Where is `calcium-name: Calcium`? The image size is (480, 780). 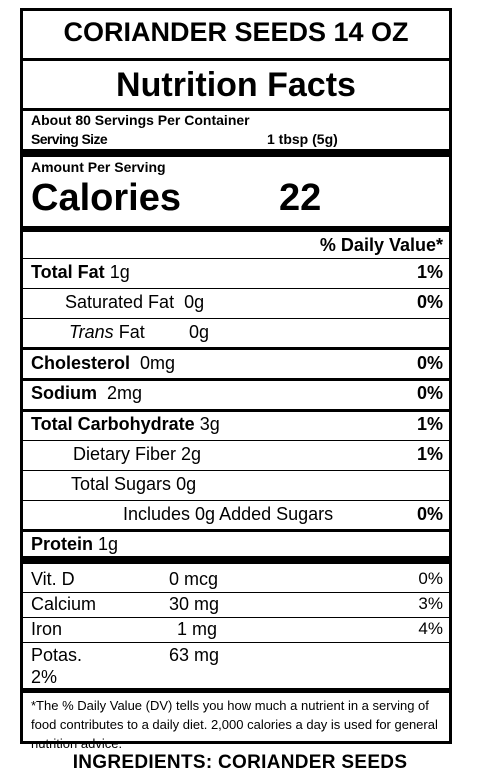
calcium-name: Calcium is located at coordinates (64, 604).